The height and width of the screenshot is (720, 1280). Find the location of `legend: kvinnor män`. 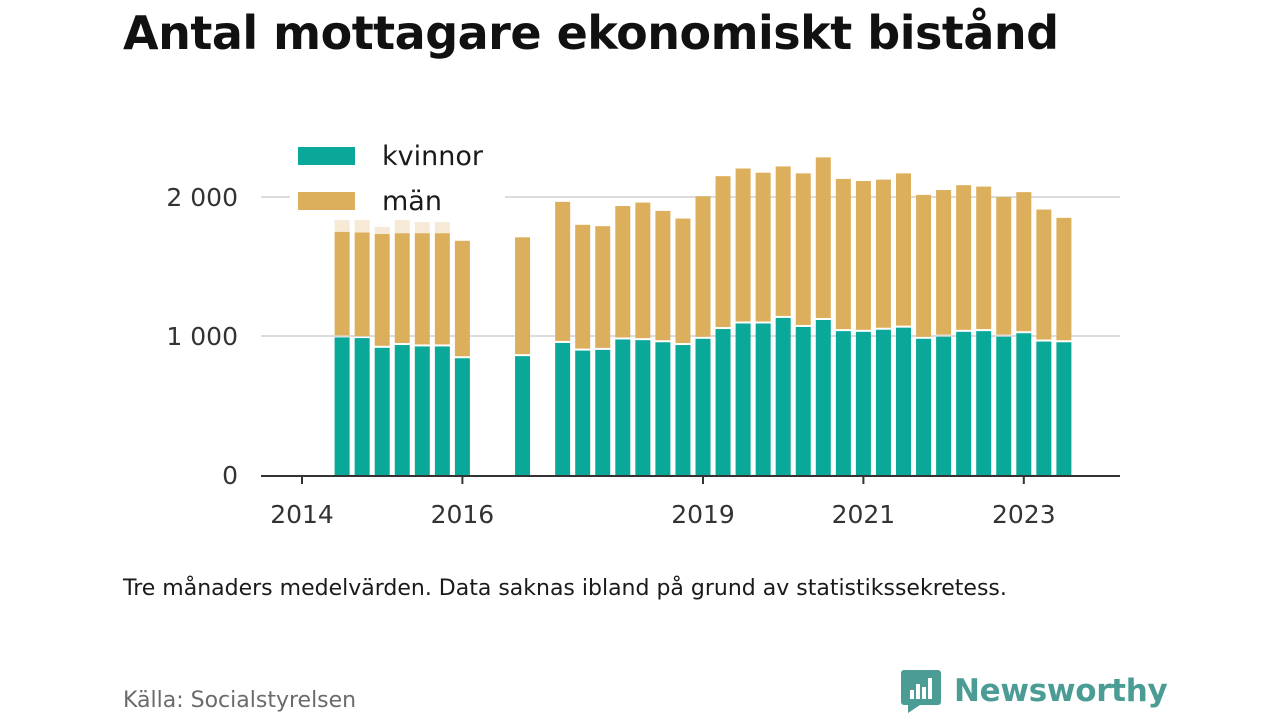

legend: kvinnor män is located at coordinates (397, 180).